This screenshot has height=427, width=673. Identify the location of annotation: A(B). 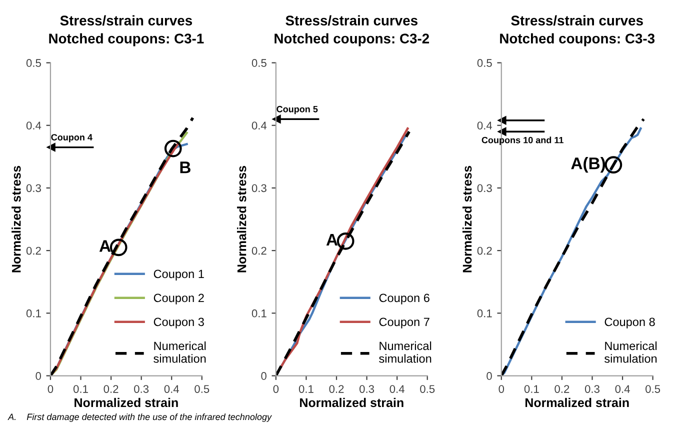
(588, 165).